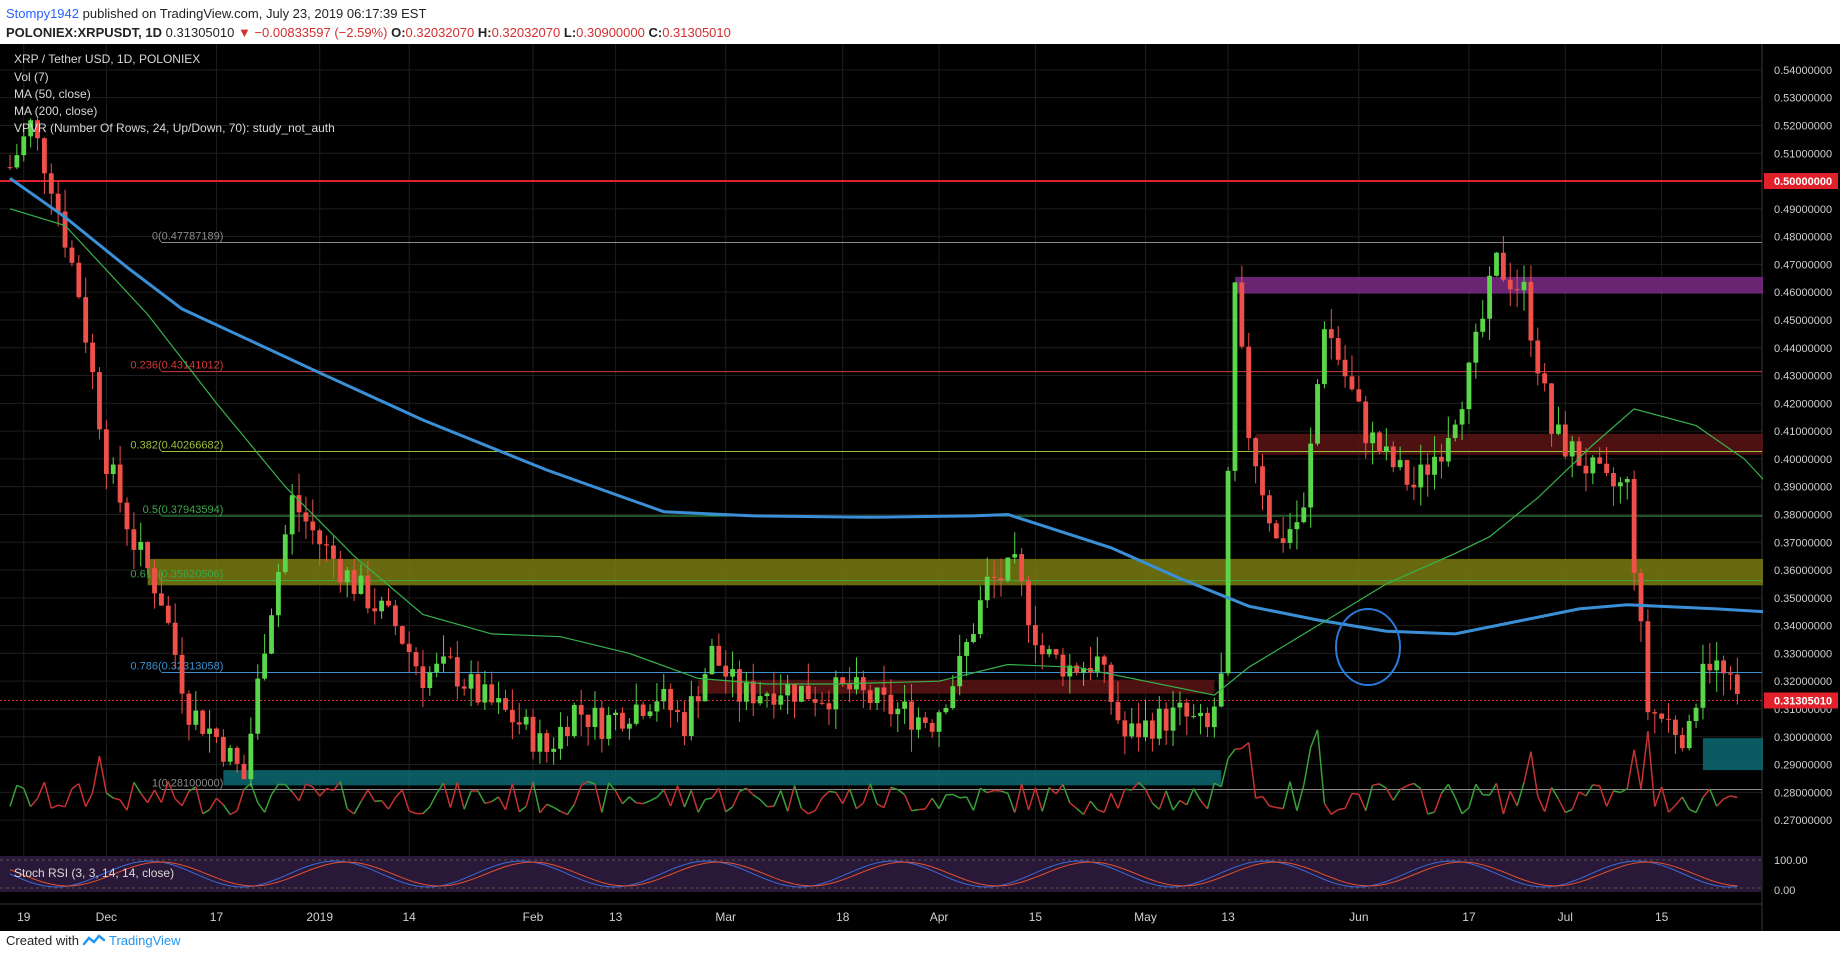  I want to click on study-ma200: MA (200, close), so click(56, 111).